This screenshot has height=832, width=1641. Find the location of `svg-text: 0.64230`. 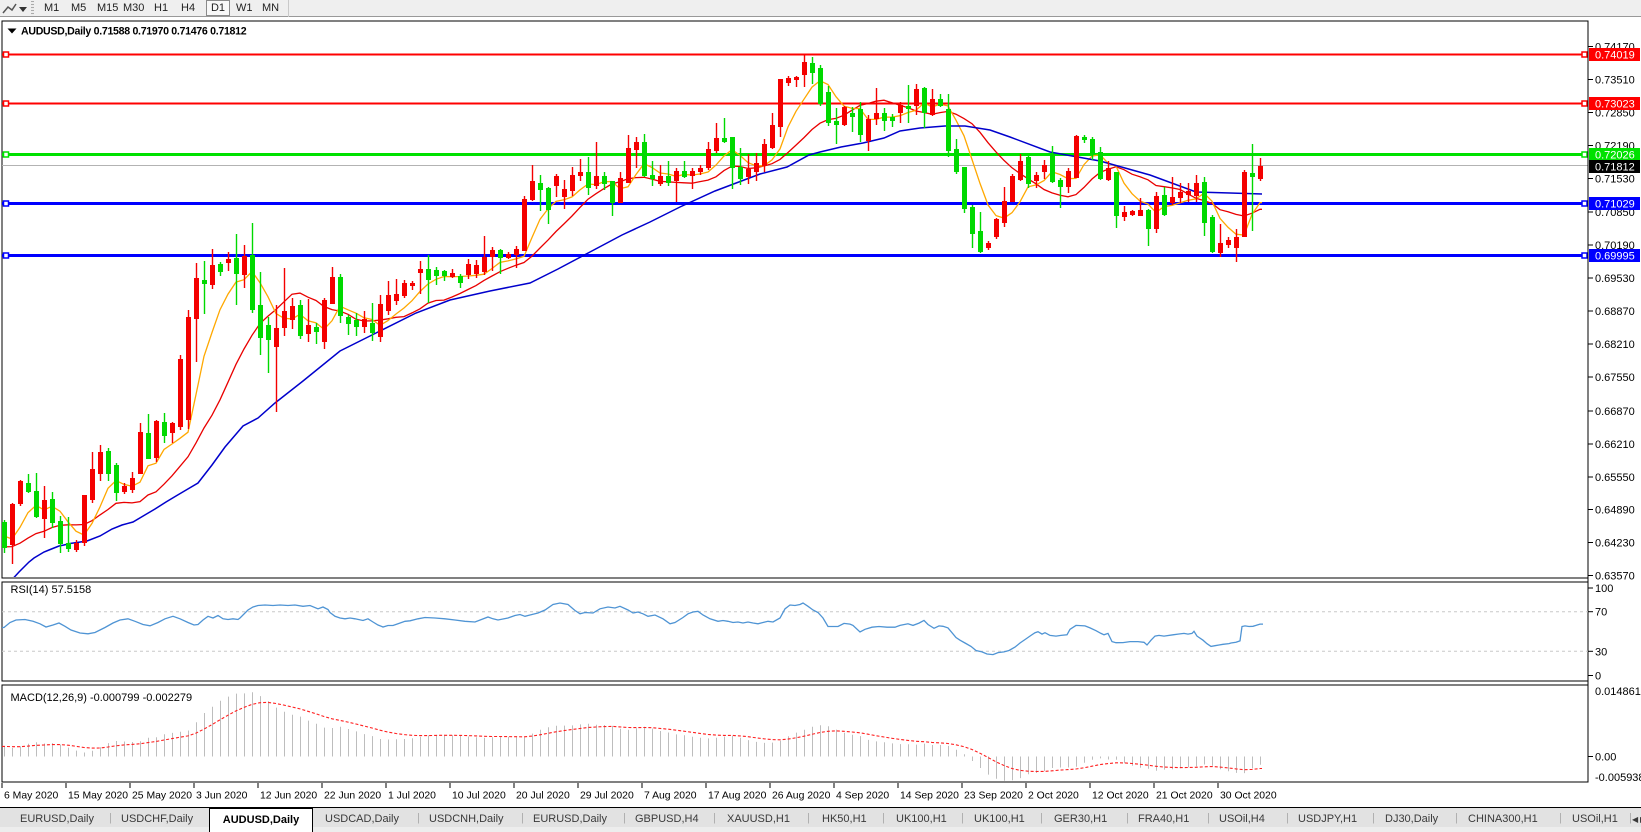

svg-text: 0.64230 is located at coordinates (1615, 544).